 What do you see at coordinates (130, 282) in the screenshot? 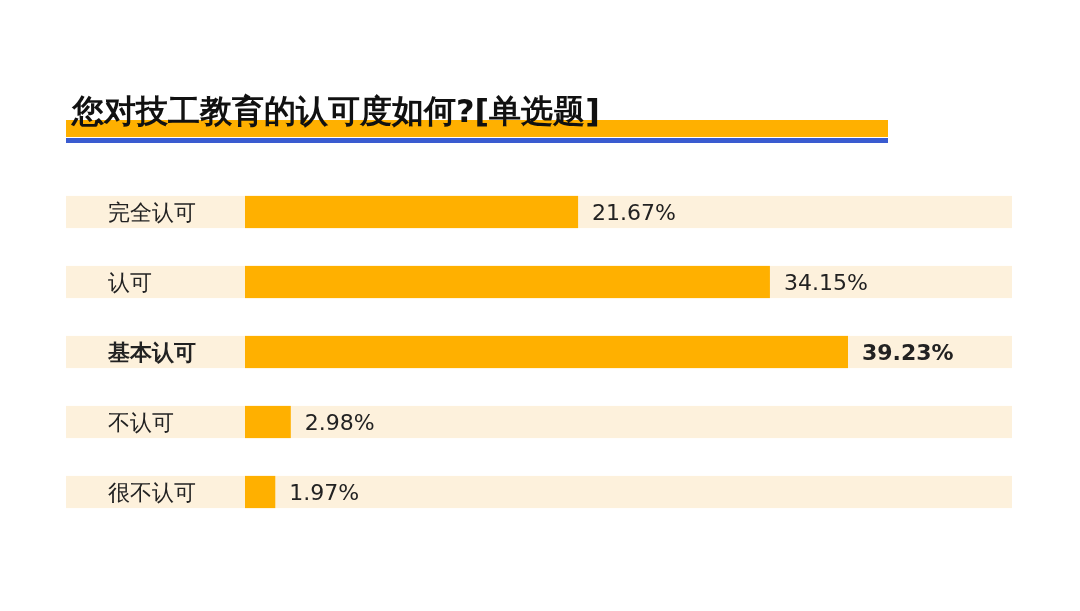
I see `y-tick-label: 认可` at bounding box center [130, 282].